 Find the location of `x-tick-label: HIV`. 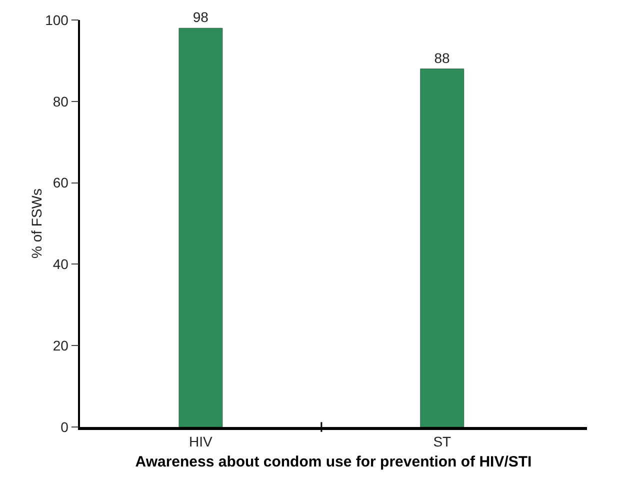

x-tick-label: HIV is located at coordinates (201, 442).